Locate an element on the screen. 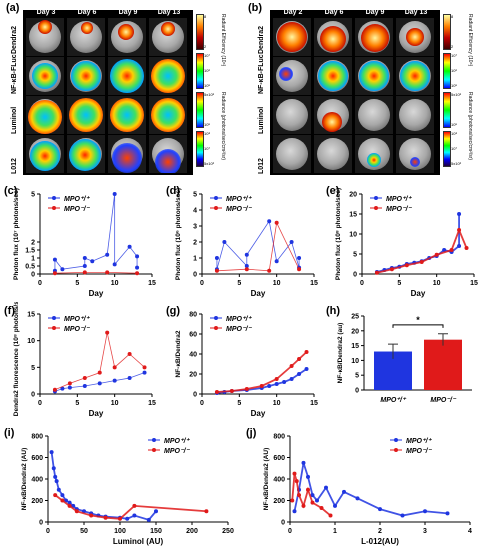 The image size is (484, 550). x-axis-label: L-012(AU) is located at coordinates (380, 541).